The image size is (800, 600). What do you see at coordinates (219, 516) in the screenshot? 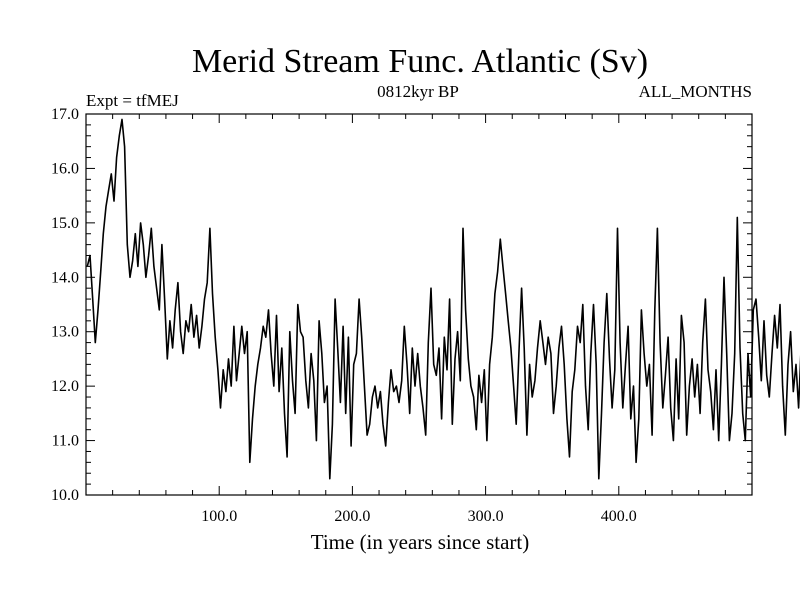
I see `x-tick-label: 100.0` at bounding box center [219, 516].